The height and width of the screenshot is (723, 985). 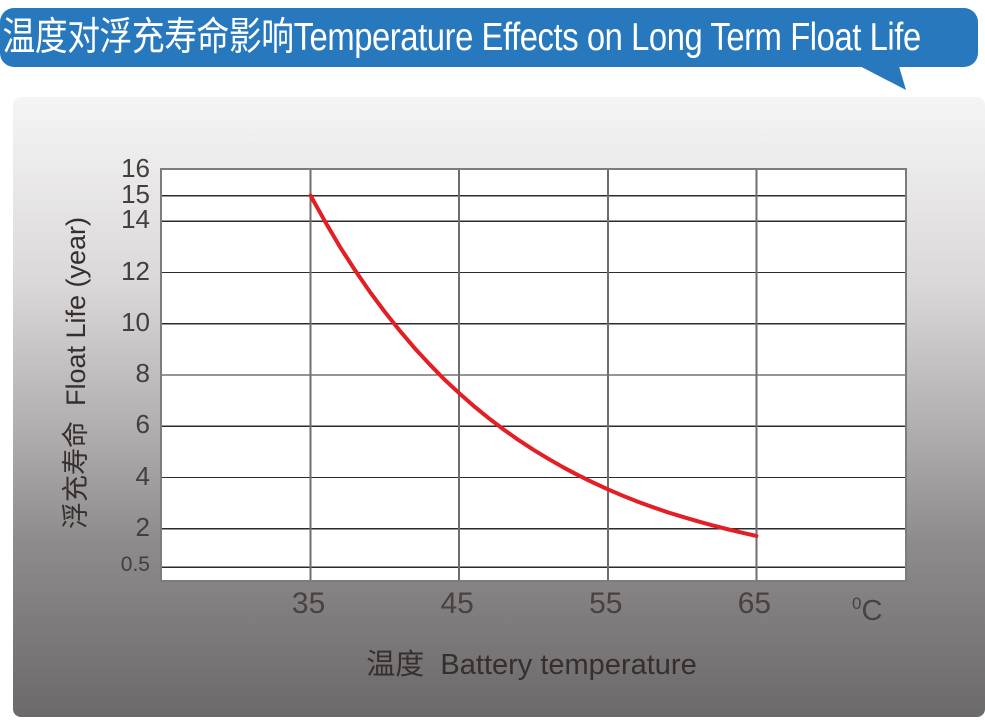 What do you see at coordinates (531, 606) in the screenshot?
I see `x-axis-ticks: 35 45 55 65` at bounding box center [531, 606].